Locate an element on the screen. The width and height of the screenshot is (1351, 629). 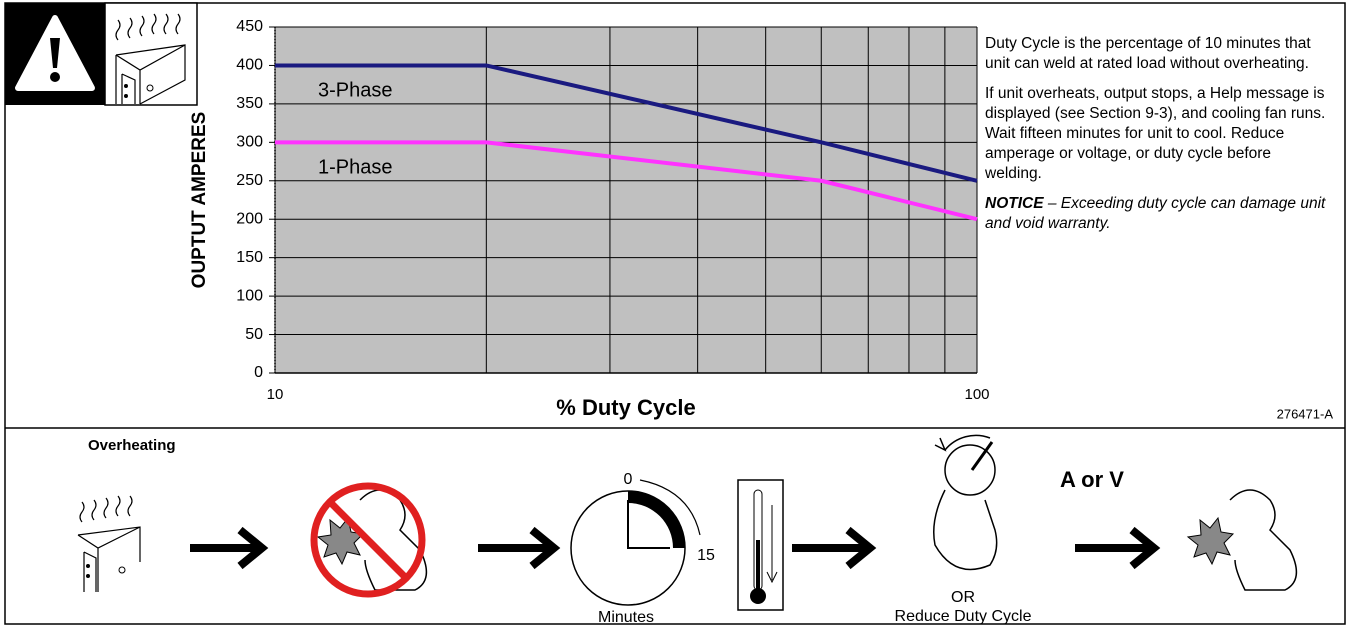
y-tick-label: 400 is located at coordinates (249, 65).